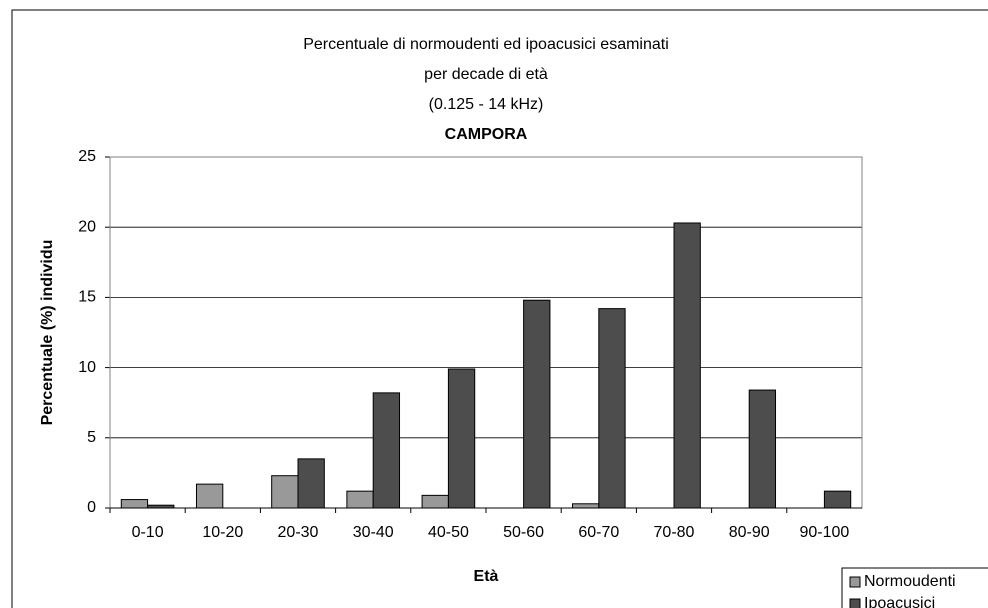 Image resolution: width=988 pixels, height=608 pixels. What do you see at coordinates (222, 532) in the screenshot?
I see `x-tick-label: 10-20` at bounding box center [222, 532].